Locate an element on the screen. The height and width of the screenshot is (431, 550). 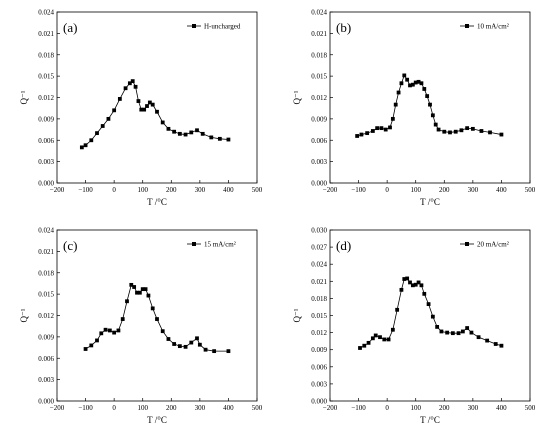
y-tick-label: 0.000 is located at coordinates (319, 184).